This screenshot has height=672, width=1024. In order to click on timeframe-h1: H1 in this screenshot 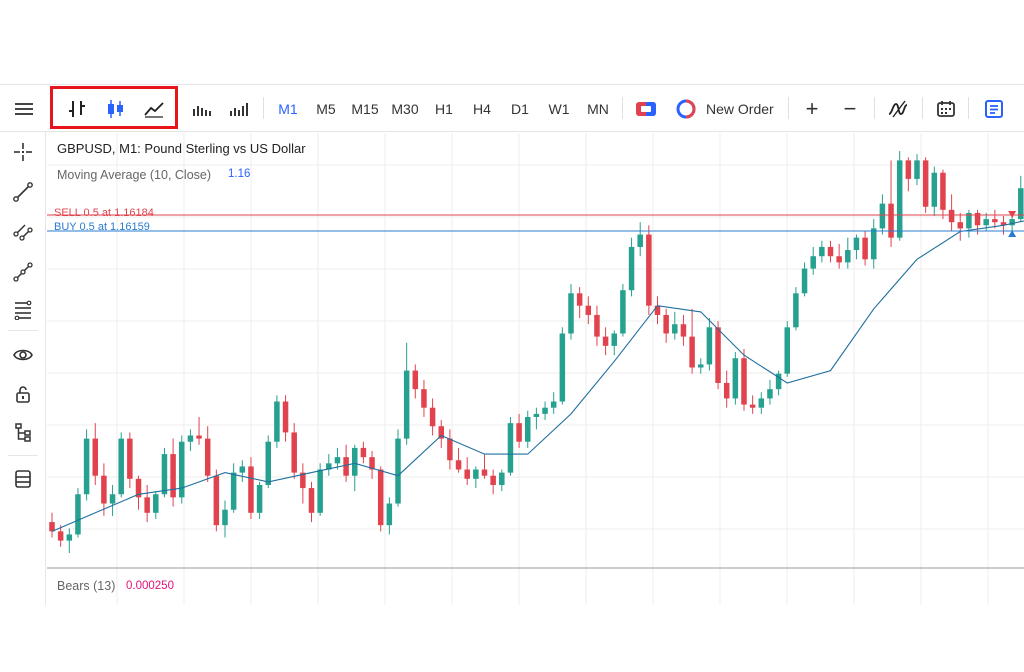, I will do `click(444, 108)`.